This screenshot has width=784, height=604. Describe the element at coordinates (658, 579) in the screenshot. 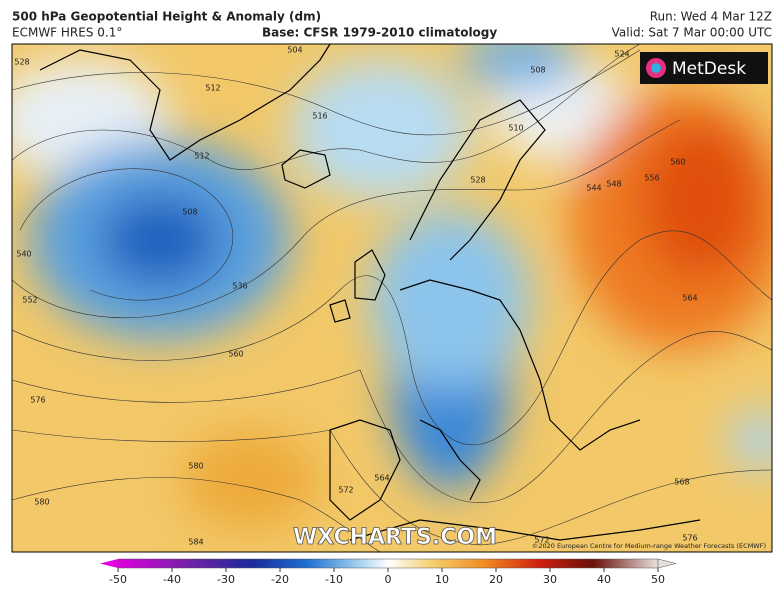

I see `colorbar-tick-label: 50` at that location.